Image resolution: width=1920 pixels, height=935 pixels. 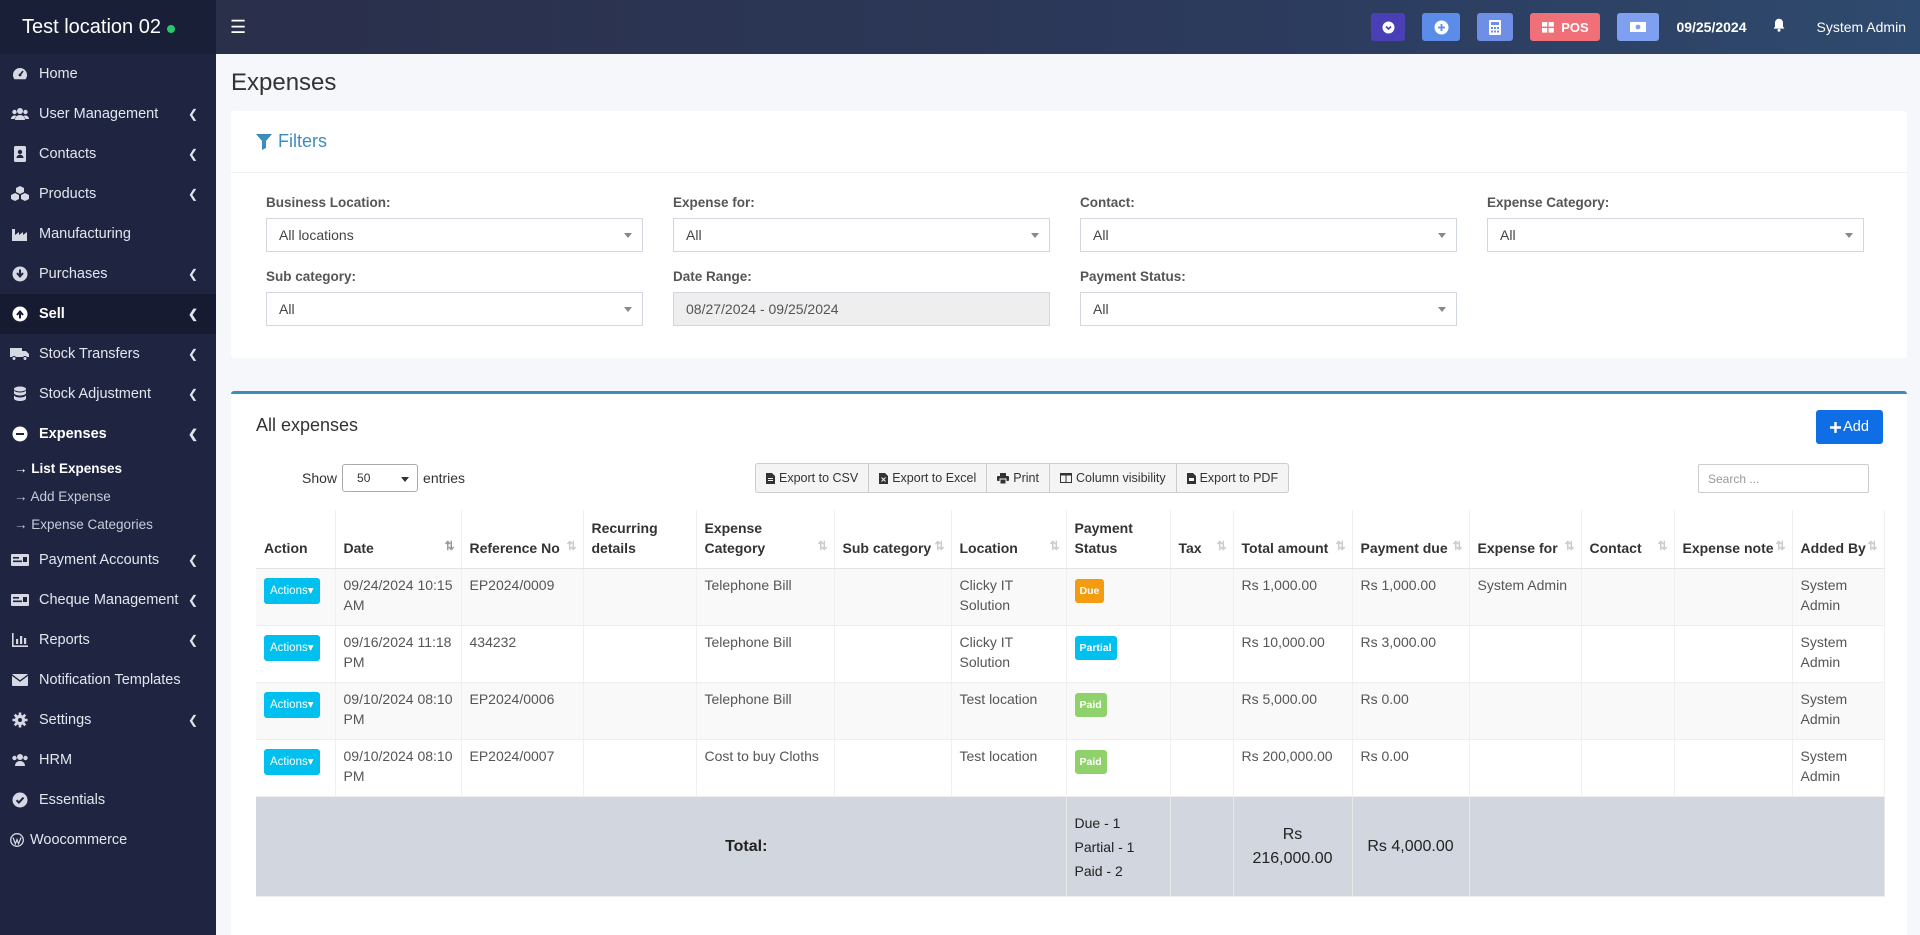 What do you see at coordinates (108, 720) in the screenshot?
I see `sidebar-item-settings: Settings ❮` at bounding box center [108, 720].